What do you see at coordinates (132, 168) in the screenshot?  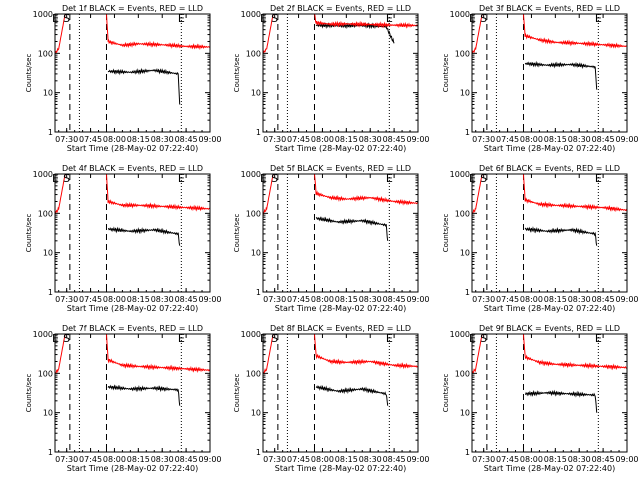 I see `panel-title: Det 4f BLACK = Events, RED = LLD` at bounding box center [132, 168].